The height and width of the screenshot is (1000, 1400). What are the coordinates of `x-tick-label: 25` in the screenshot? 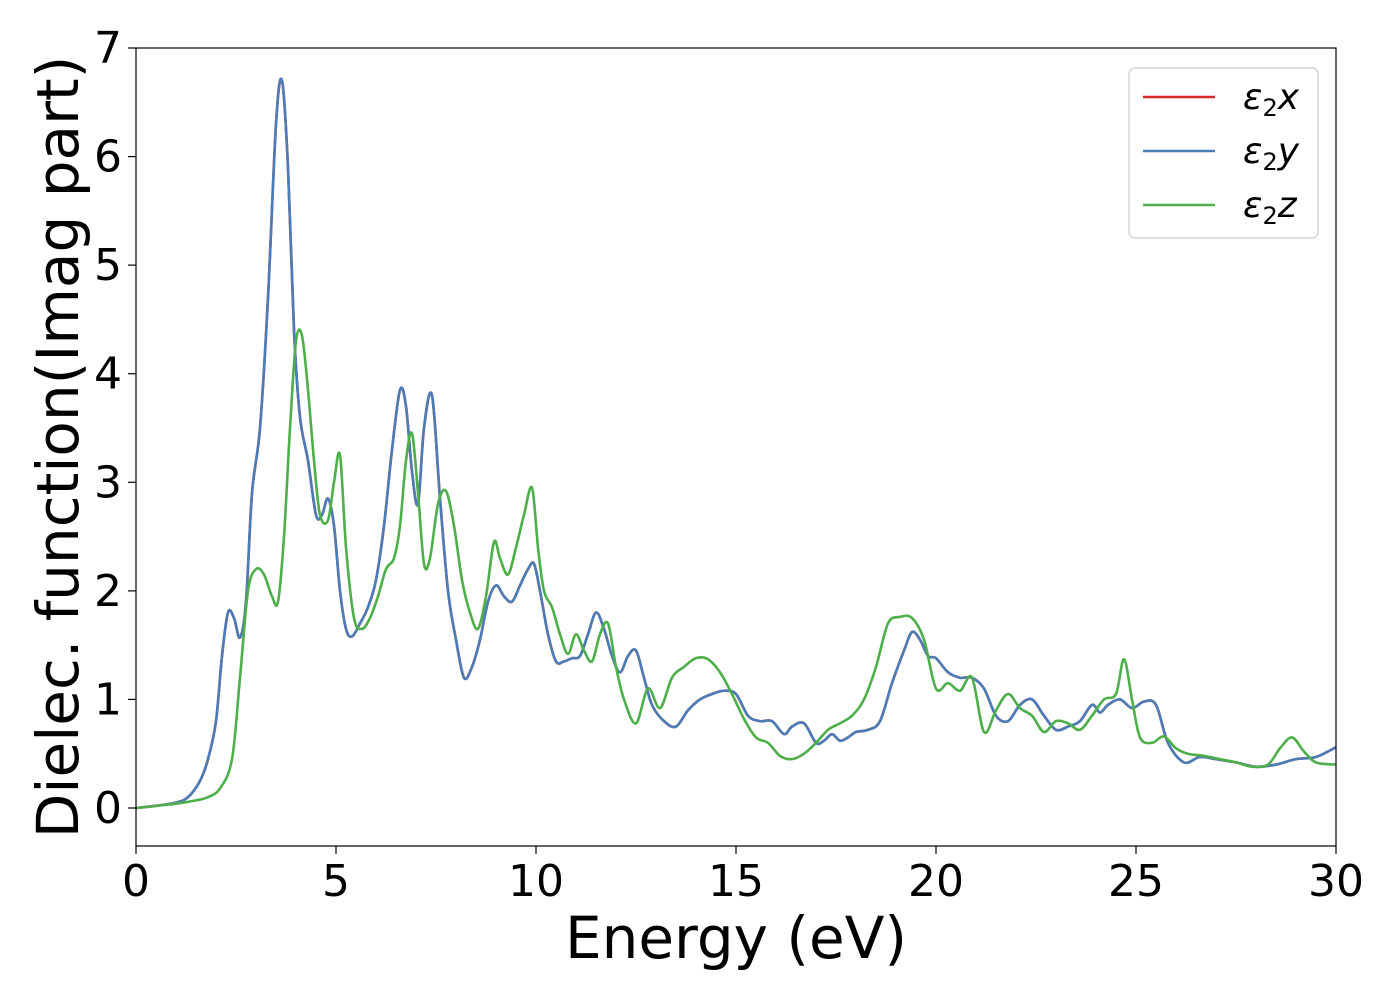 It's located at (1136, 881).